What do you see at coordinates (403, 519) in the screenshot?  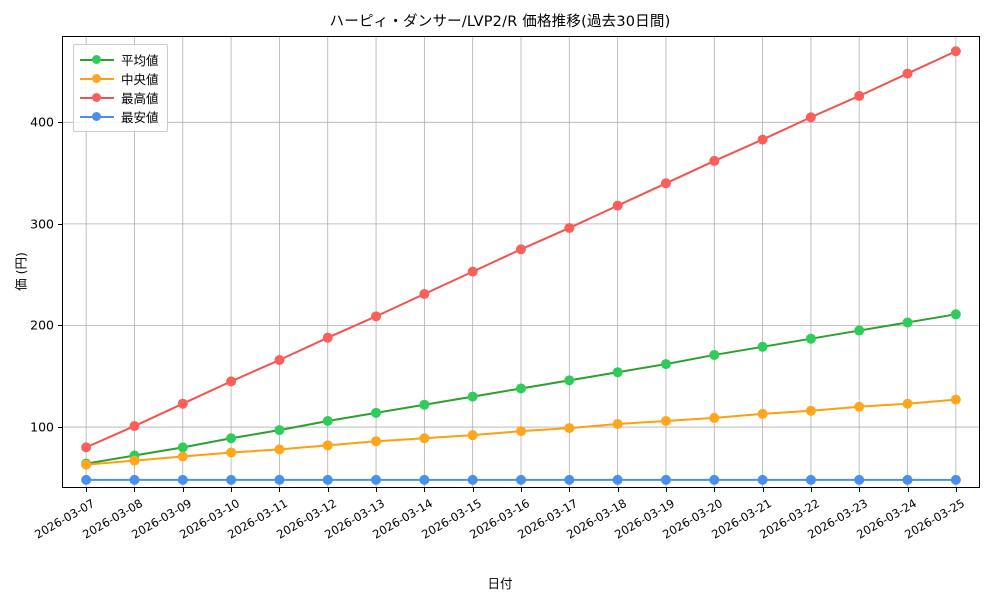 I see `x-tick-label: 2026-03-14` at bounding box center [403, 519].